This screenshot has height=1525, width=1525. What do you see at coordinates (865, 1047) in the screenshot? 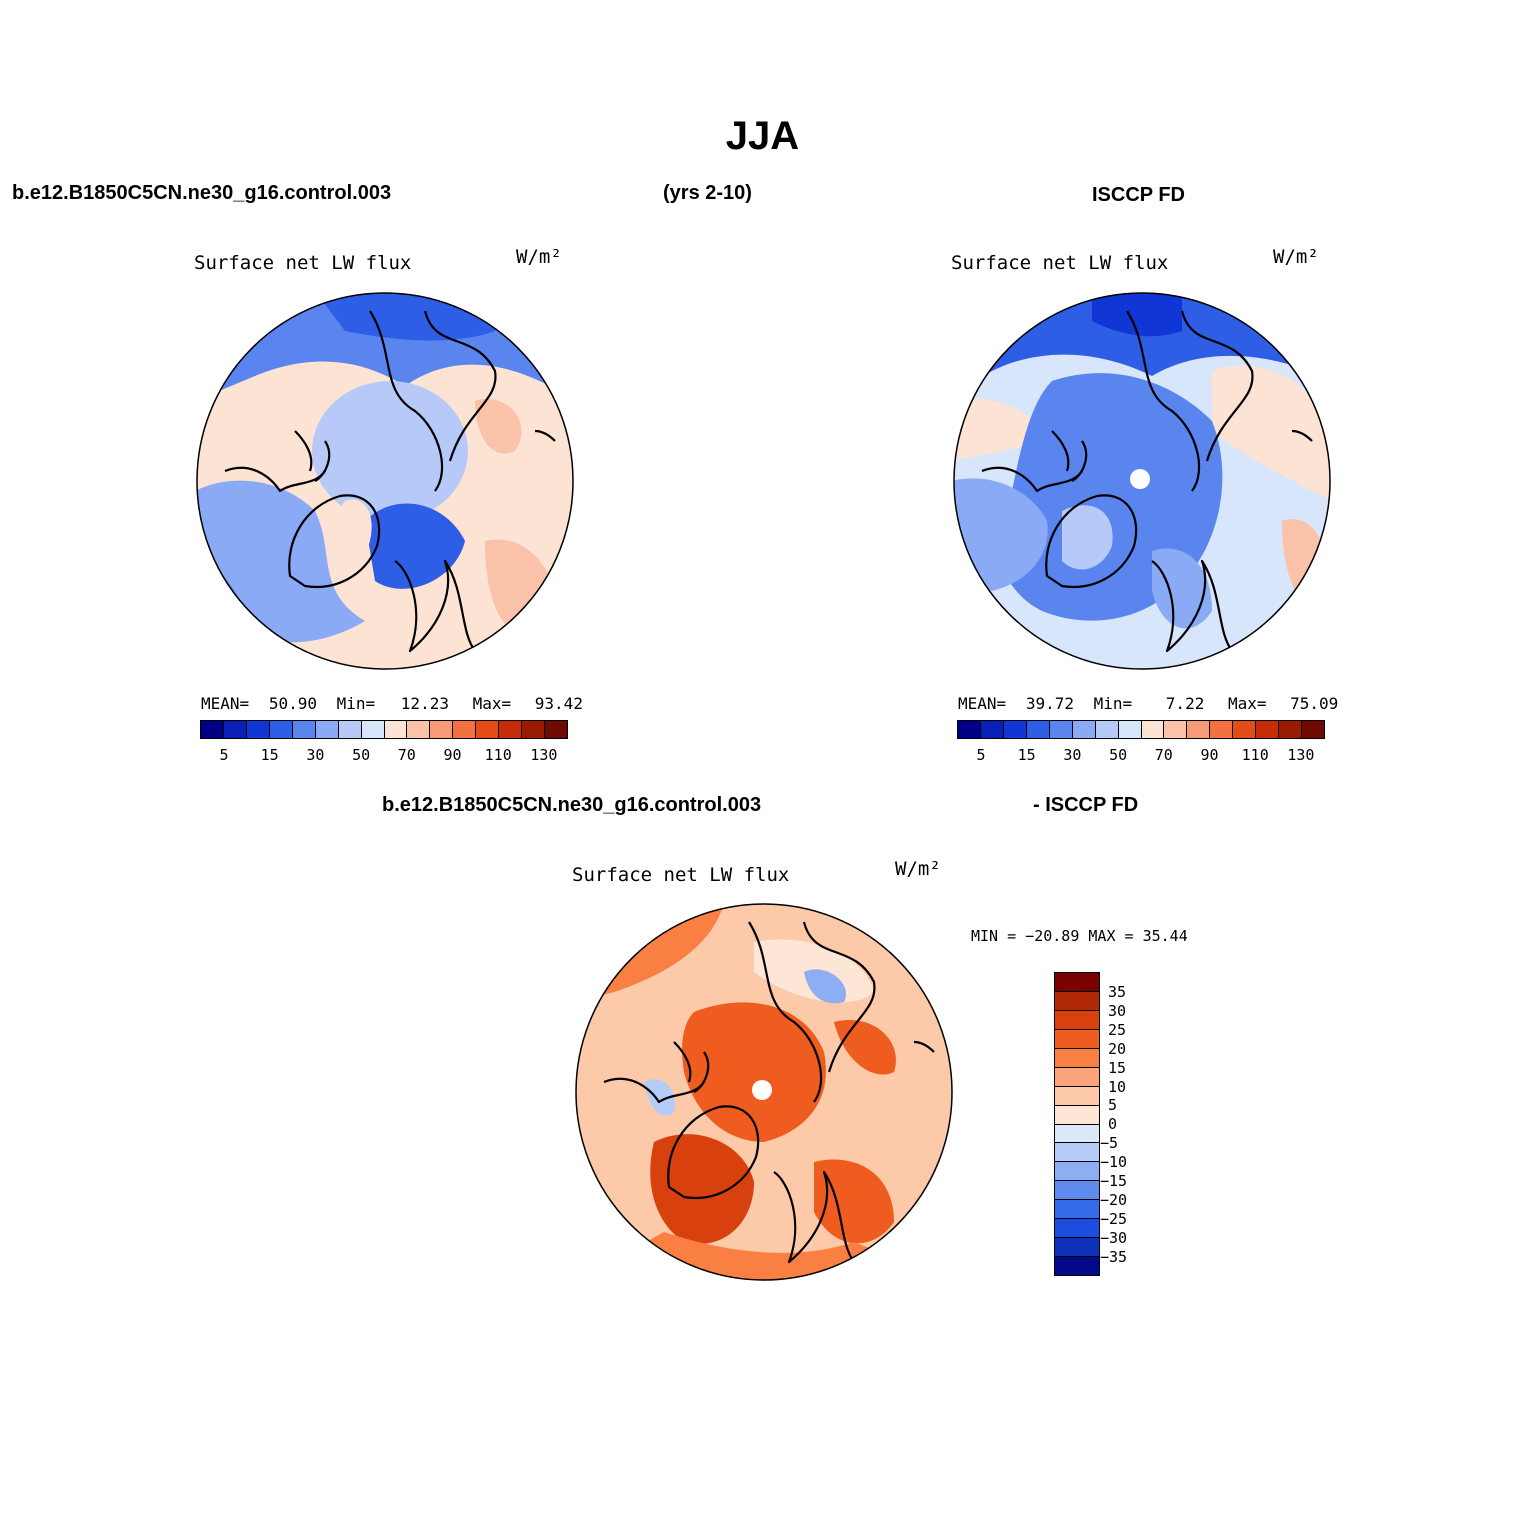
I see `diff-siberia-field` at bounding box center [865, 1047].